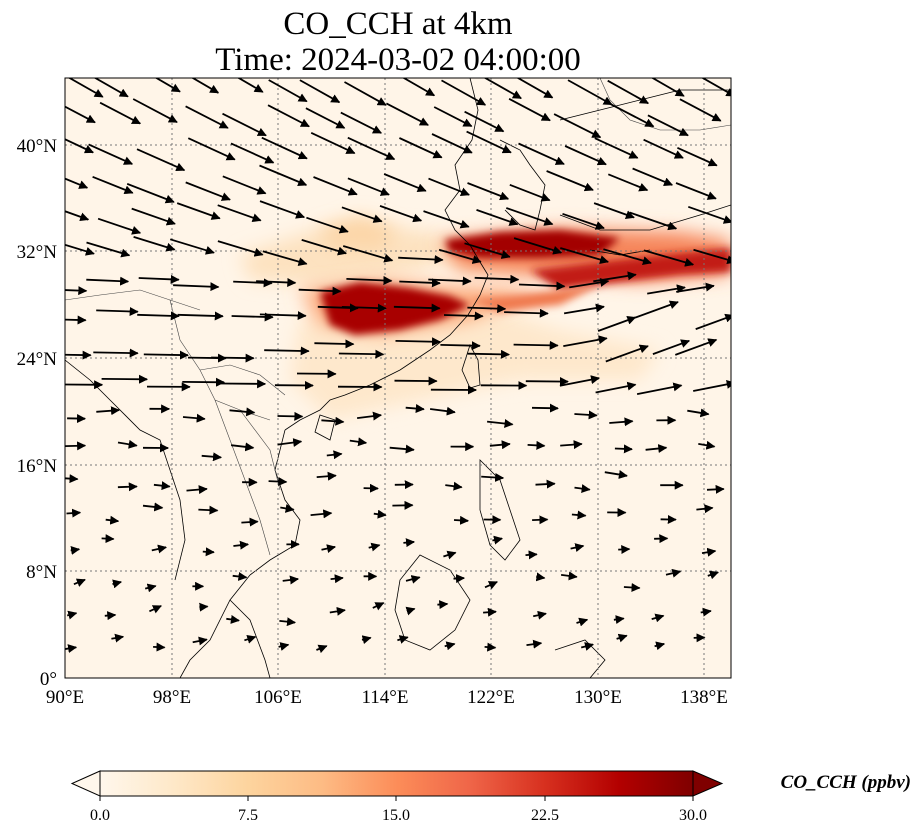  I want to click on colorbar-extend-high, so click(708, 783).